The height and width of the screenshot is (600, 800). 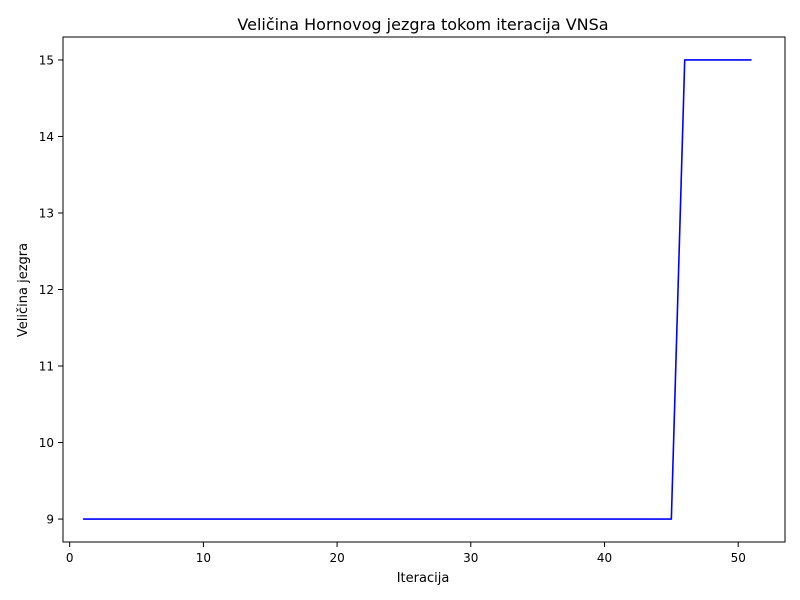 What do you see at coordinates (46, 60) in the screenshot?
I see `y-tick-label: 15` at bounding box center [46, 60].